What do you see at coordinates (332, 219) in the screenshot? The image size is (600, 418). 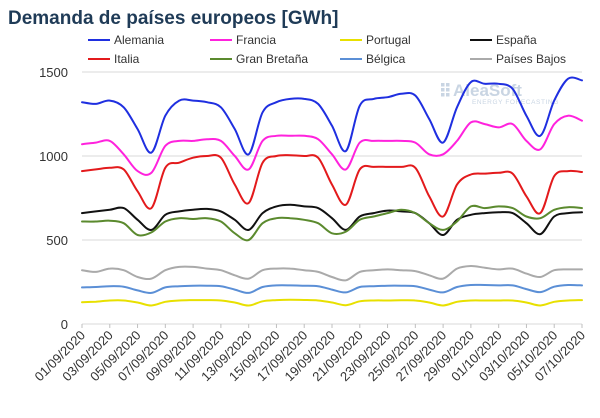 I see `series-line-espana` at bounding box center [332, 219].